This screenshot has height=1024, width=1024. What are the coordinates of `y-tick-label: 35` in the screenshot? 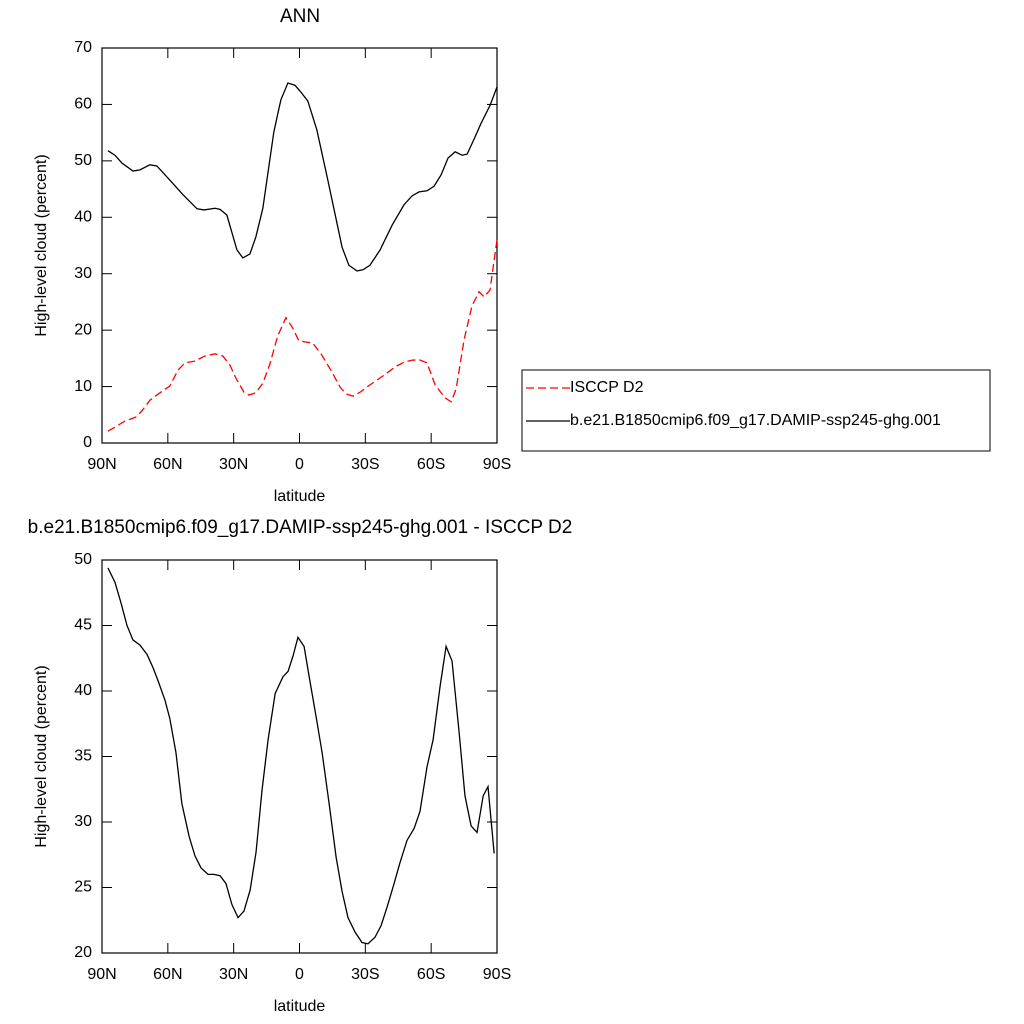 It's located at (83, 756).